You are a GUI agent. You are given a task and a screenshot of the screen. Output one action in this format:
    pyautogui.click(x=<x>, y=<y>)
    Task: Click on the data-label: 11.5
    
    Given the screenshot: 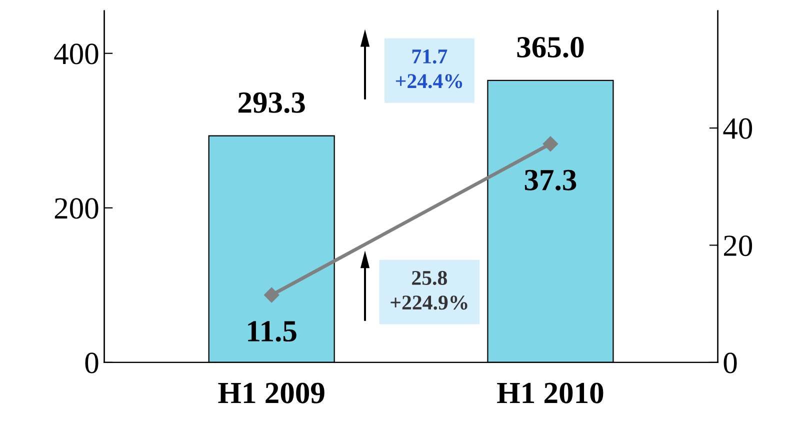 What is the action you would take?
    pyautogui.click(x=272, y=331)
    